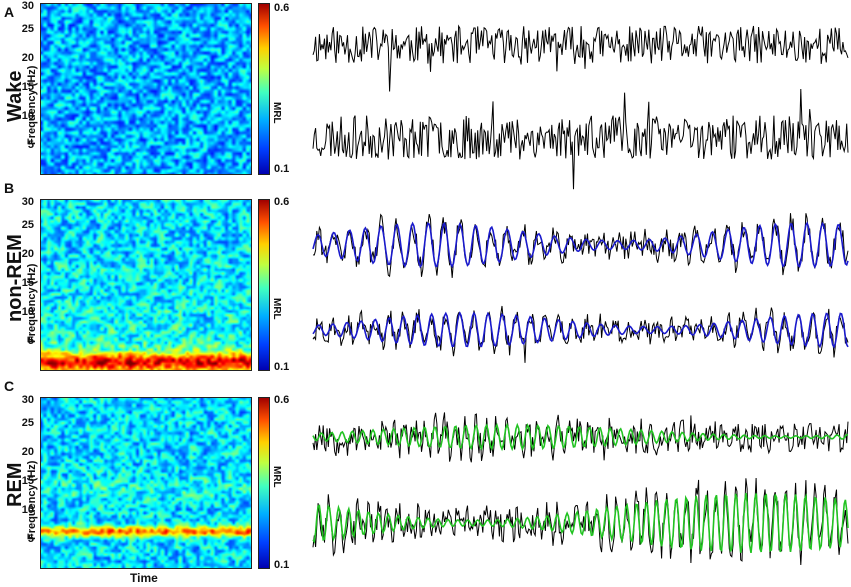 This screenshot has width=851, height=587. I want to click on mrl-heatmap-non-rem, so click(146, 285).